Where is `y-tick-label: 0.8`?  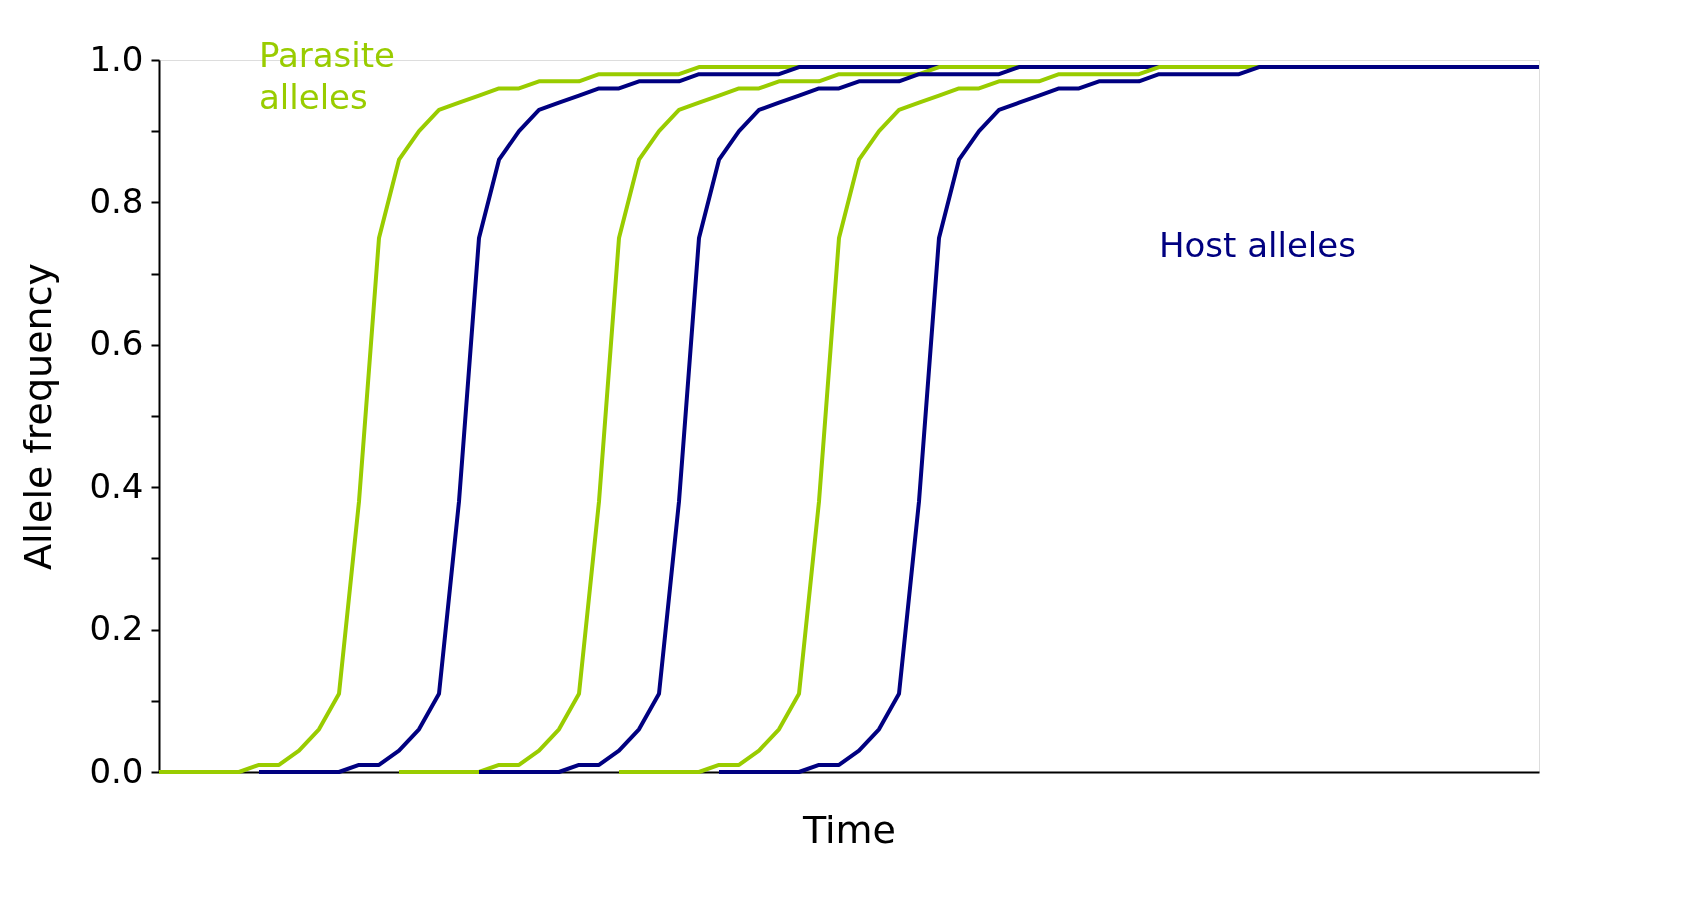 y-tick-label: 0.8 is located at coordinates (116, 200).